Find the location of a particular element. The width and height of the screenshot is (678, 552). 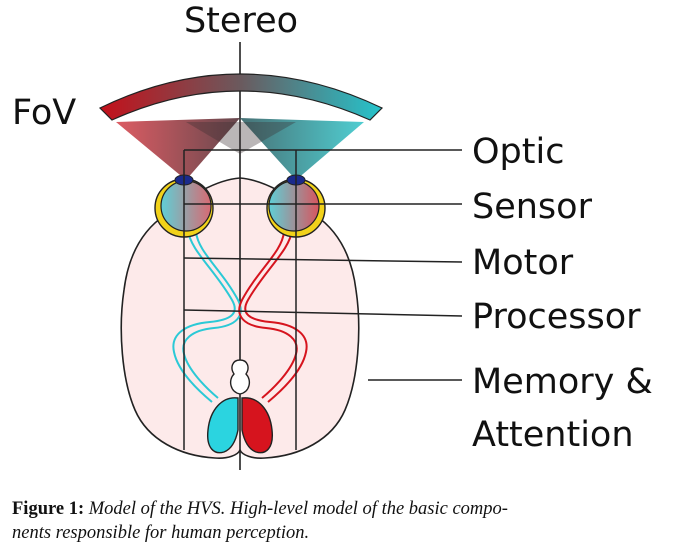

label-processor: Processor is located at coordinates (556, 317).